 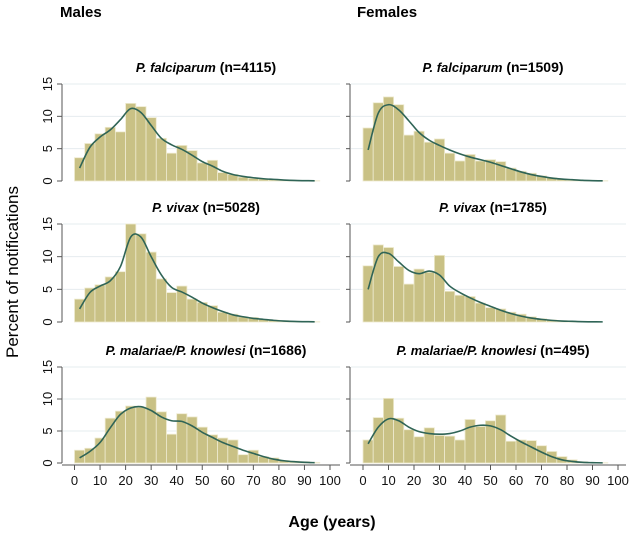 I want to click on x-tick-label: 0, so click(x=74, y=480).